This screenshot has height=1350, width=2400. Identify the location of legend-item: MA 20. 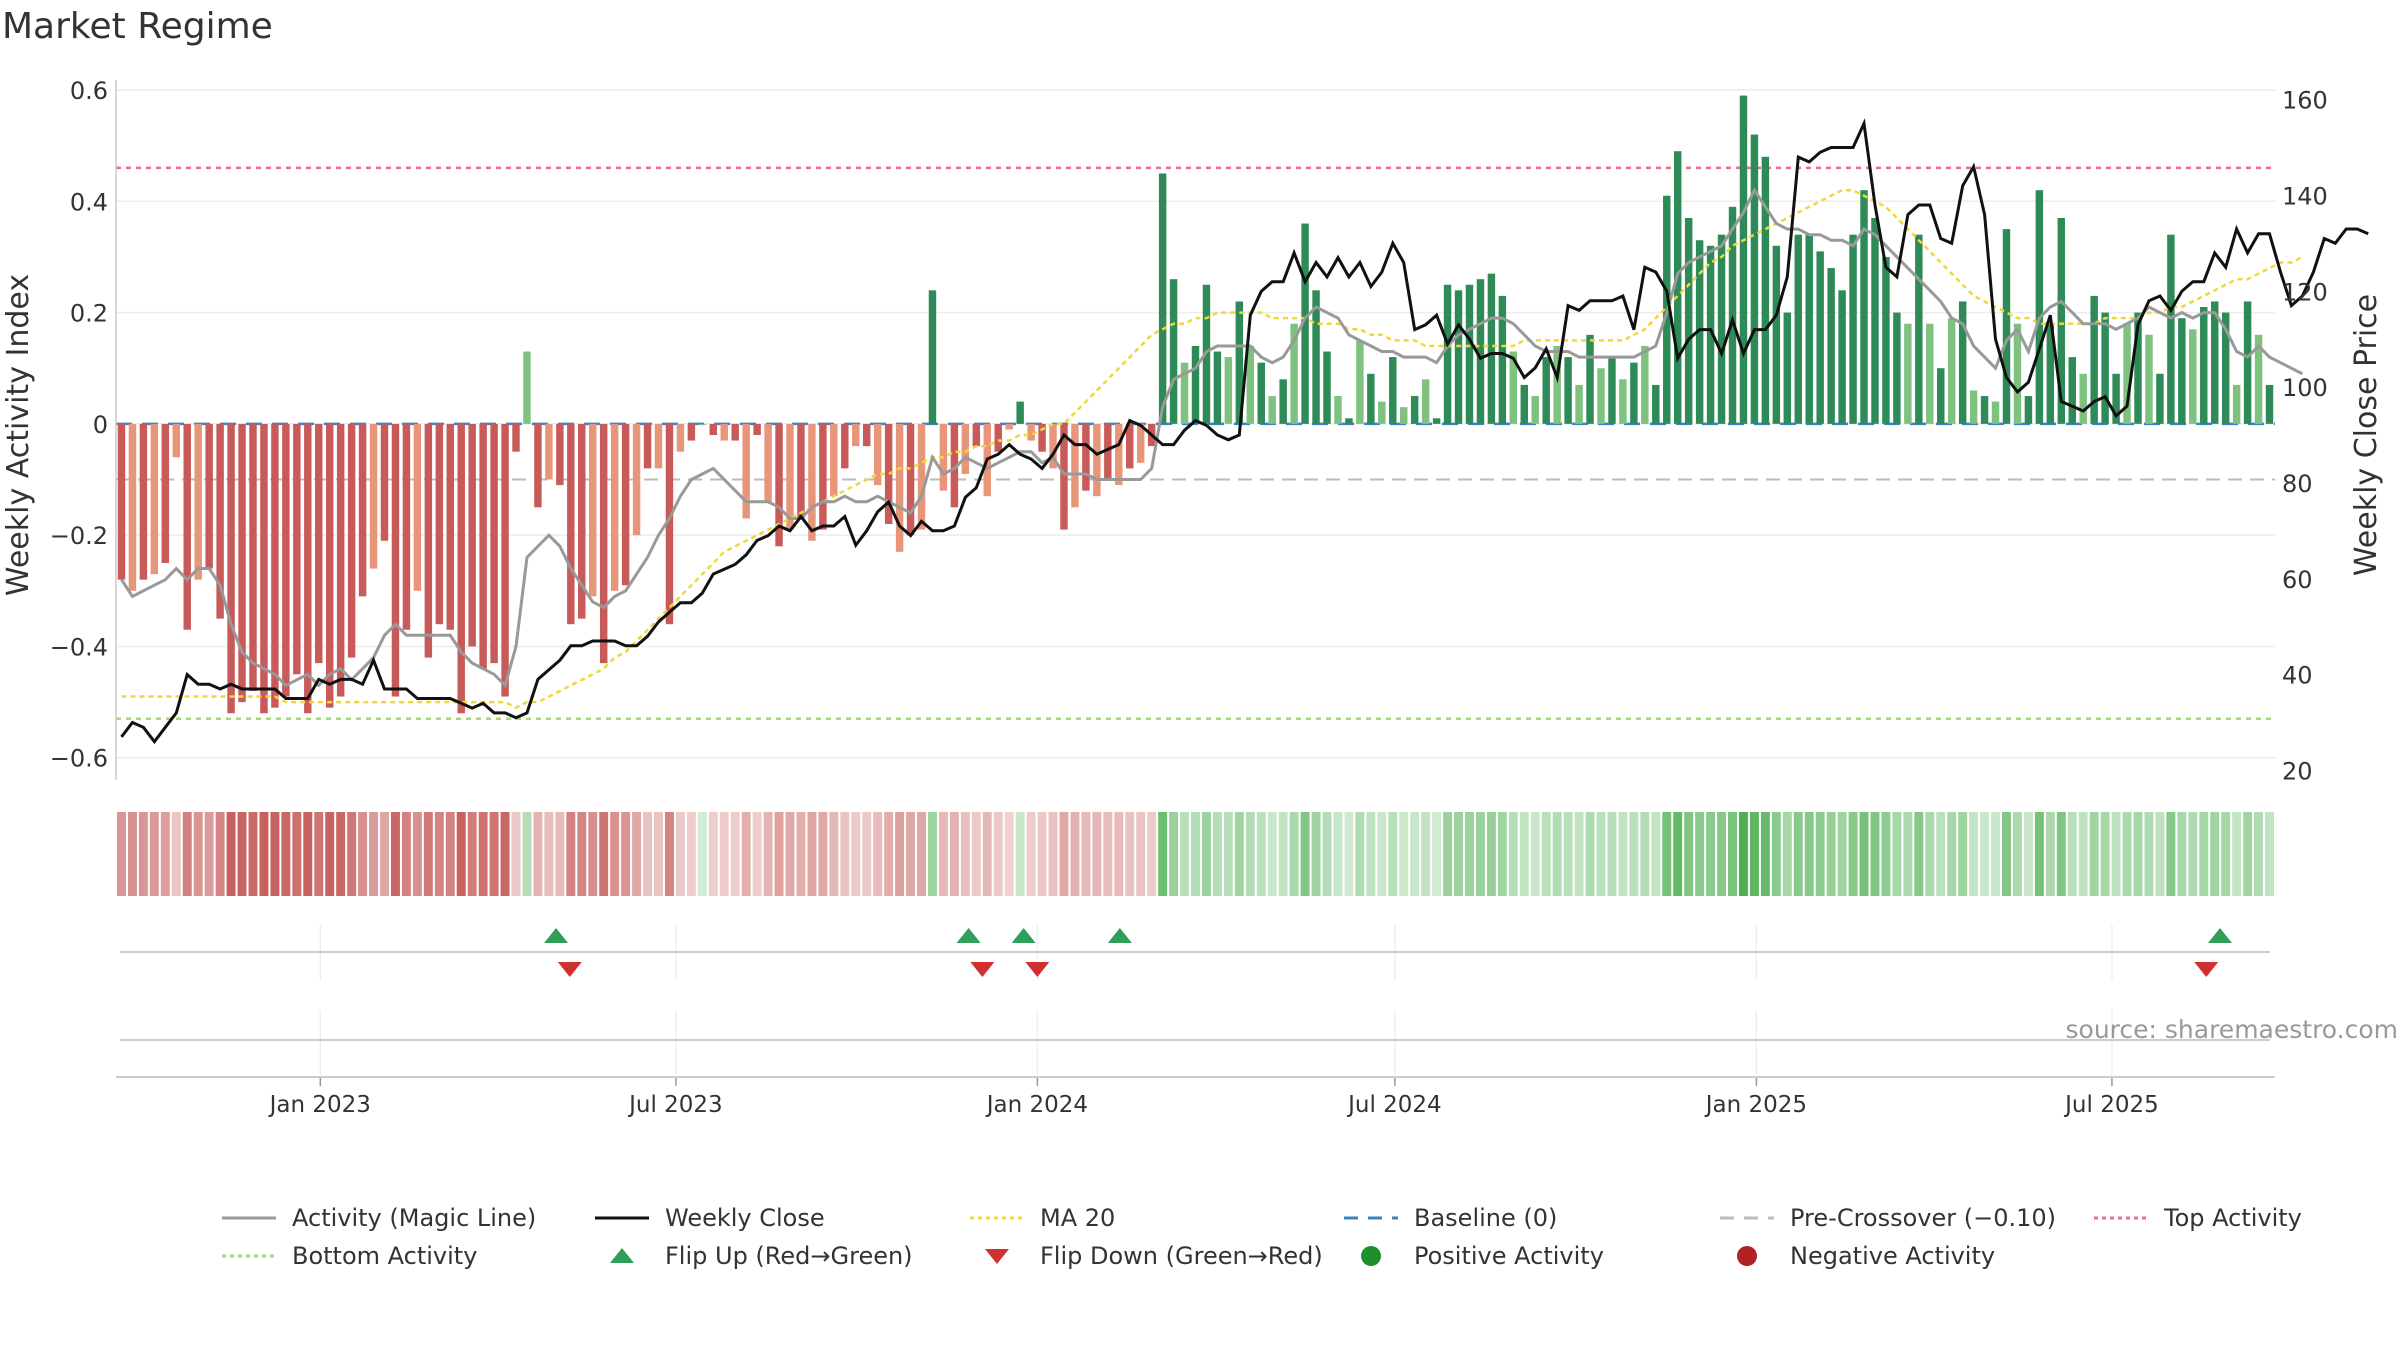
(1041, 1218).